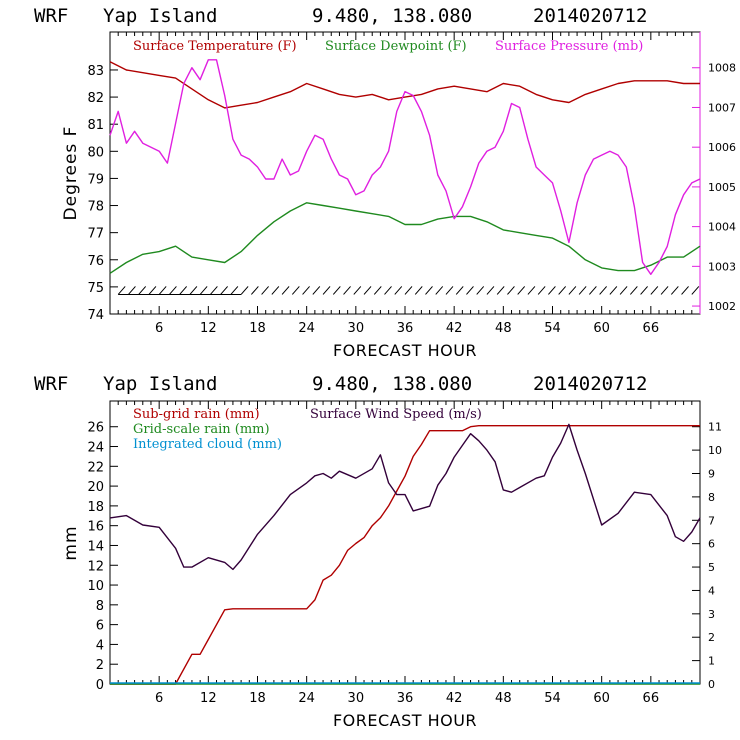  I want to click on chart1-y2-tick-label: 1006, so click(722, 147).